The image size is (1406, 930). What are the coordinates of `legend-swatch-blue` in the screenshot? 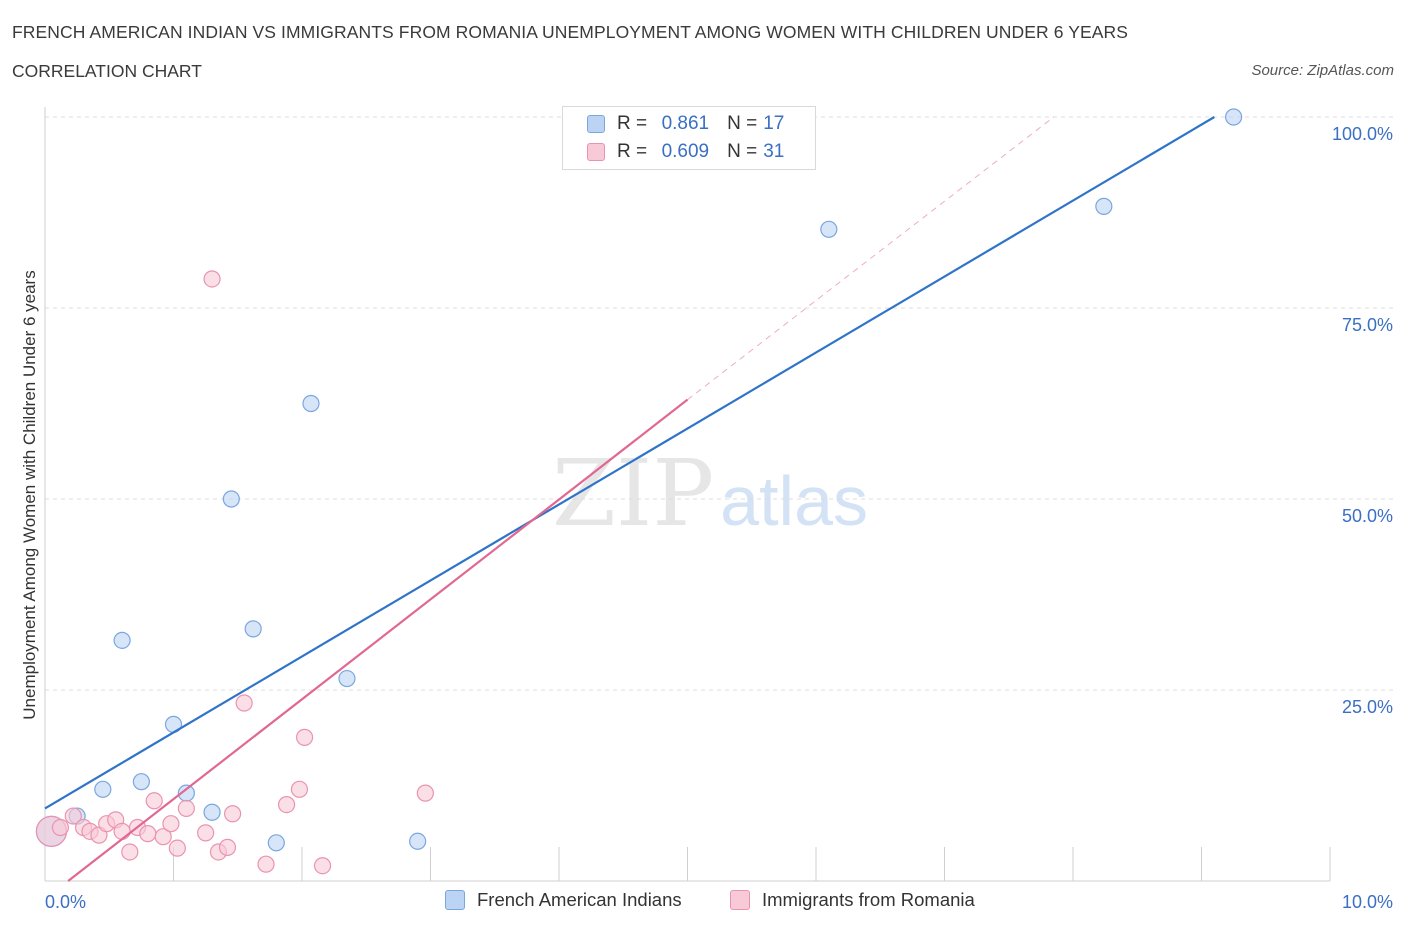 It's located at (596, 124).